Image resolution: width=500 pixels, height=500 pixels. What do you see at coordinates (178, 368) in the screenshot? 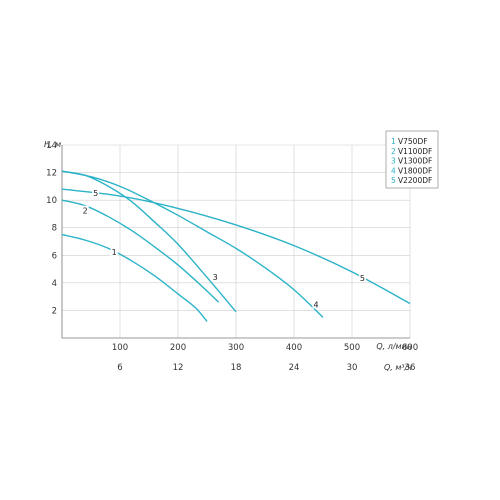
I see `x2-tick-label: 12` at bounding box center [178, 368].